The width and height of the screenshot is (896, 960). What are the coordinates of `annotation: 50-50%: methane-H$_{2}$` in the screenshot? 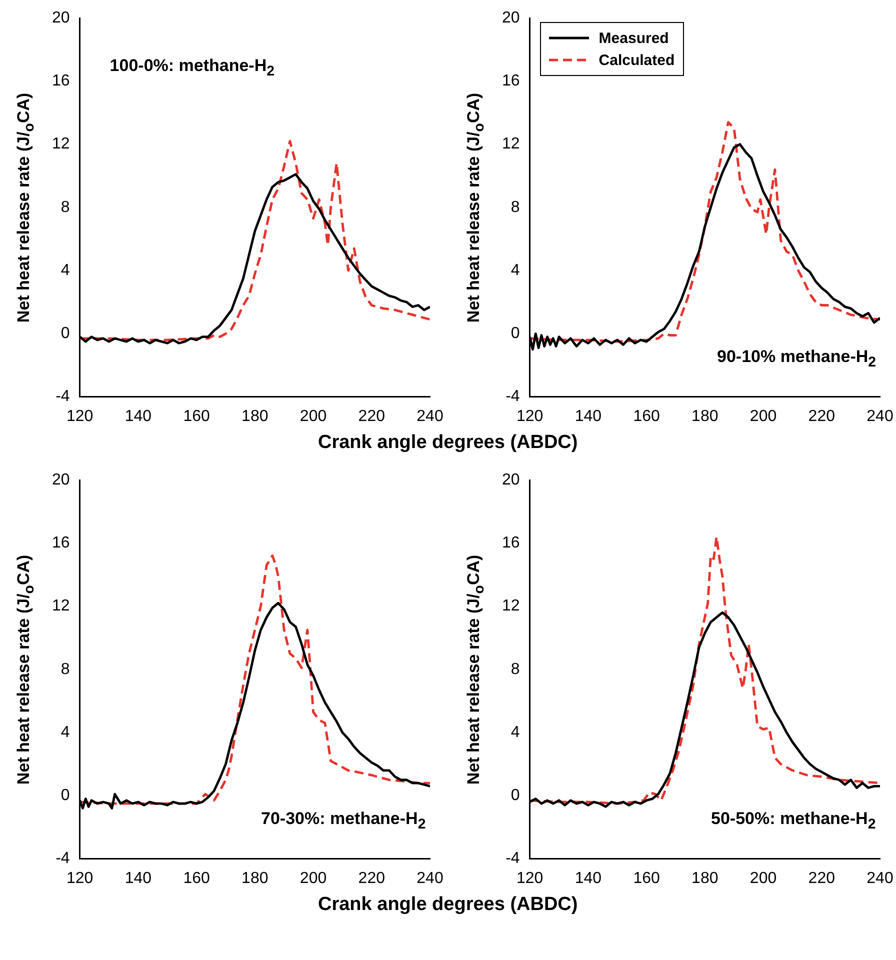 It's located at (793, 821).